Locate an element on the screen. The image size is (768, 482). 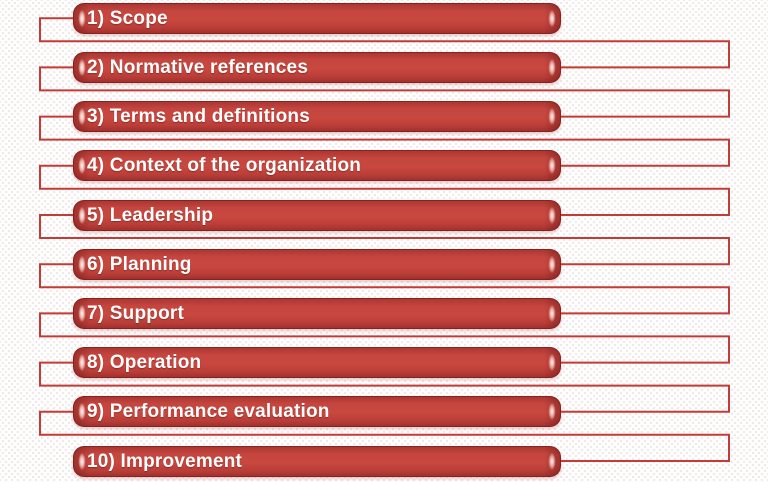
clause-bar-2: 2) Normative references is located at coordinates (317, 67).